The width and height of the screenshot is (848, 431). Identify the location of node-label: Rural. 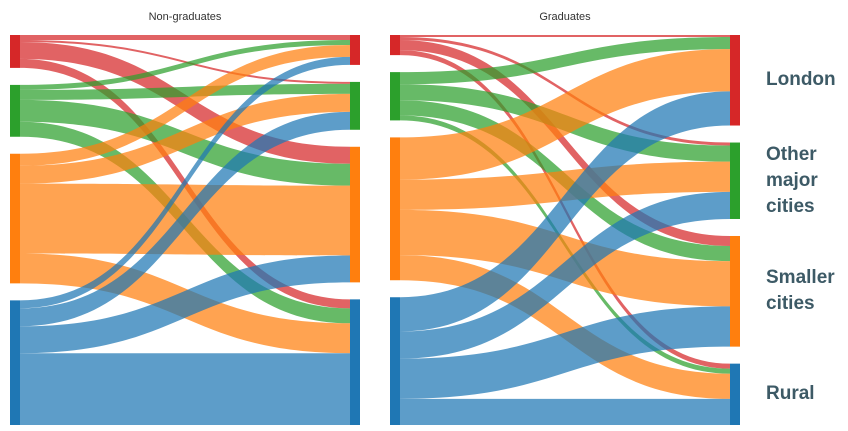
(790, 394).